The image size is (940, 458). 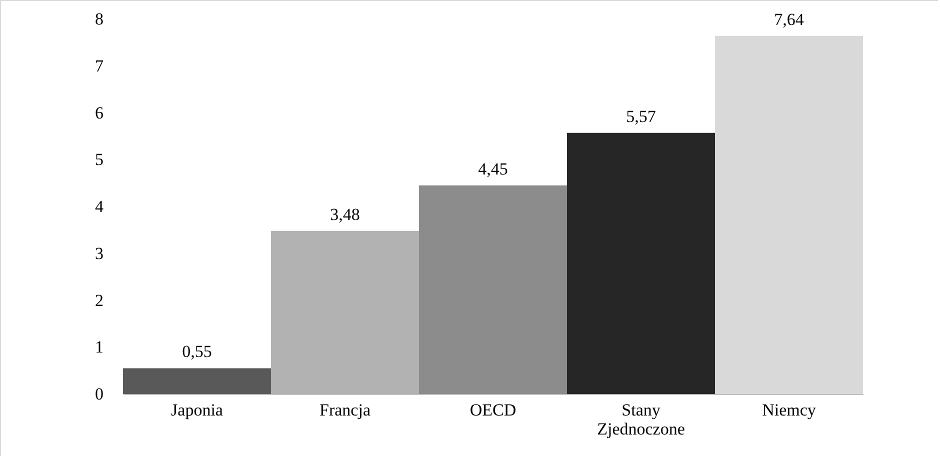 I want to click on x-tick-label: Francja, so click(x=345, y=410).